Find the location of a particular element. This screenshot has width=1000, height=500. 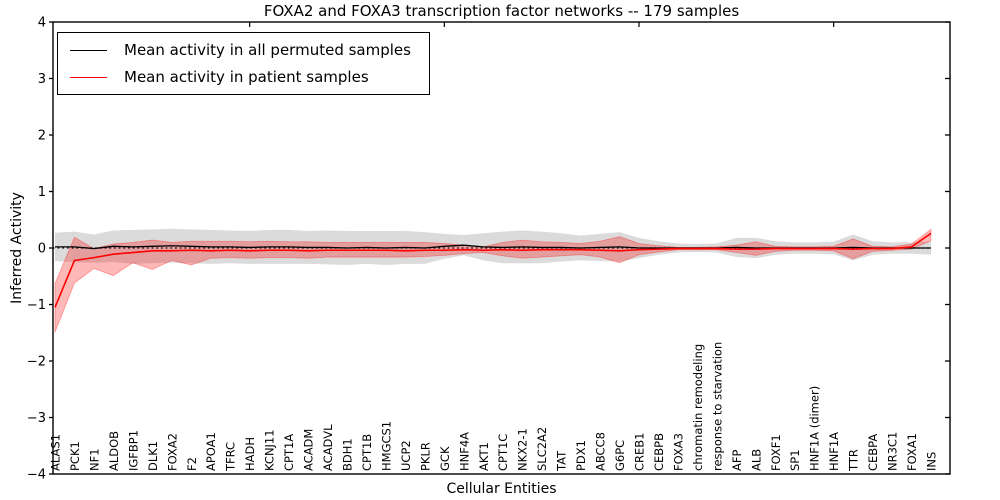

x-category-label: G6PC is located at coordinates (620, 455).